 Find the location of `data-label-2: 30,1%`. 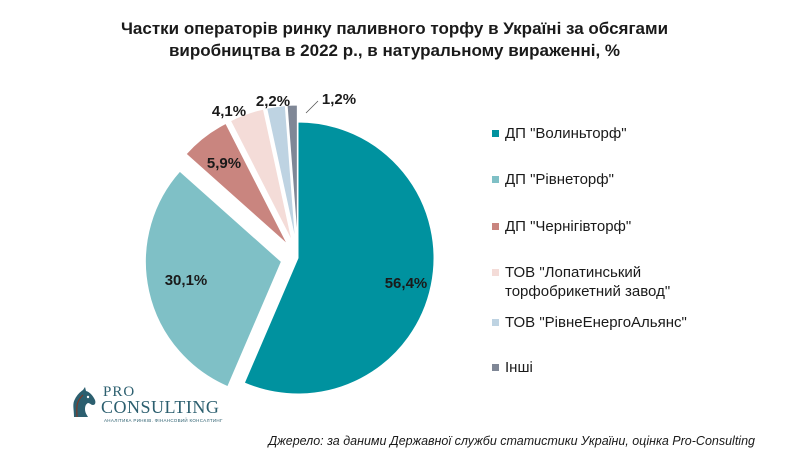

data-label-2: 30,1% is located at coordinates (186, 280).